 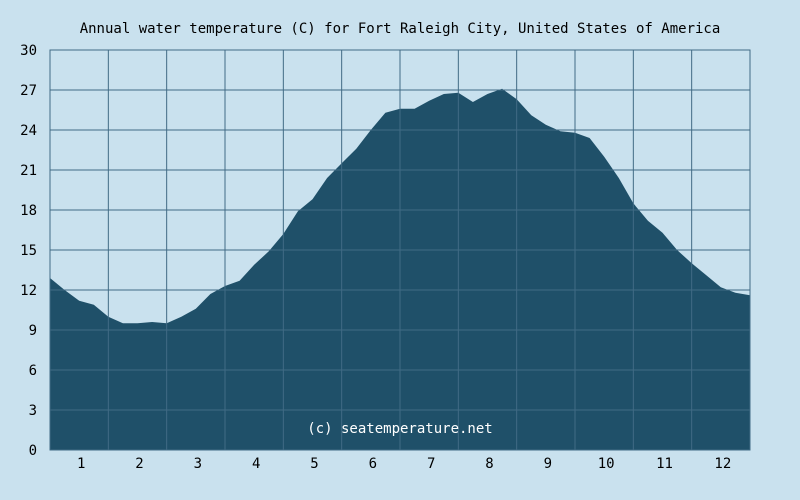 I want to click on x-axis: 1 2 3 4 5 6 7 8 9 10 11 12, so click(x=404, y=464).